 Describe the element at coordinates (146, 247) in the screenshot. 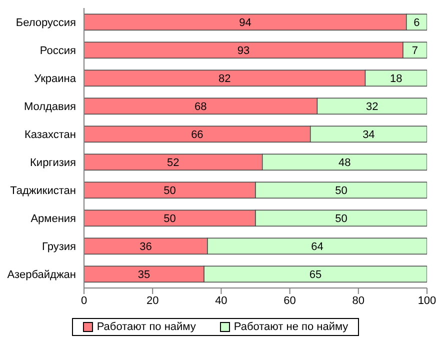

I see `data-label: 36` at that location.